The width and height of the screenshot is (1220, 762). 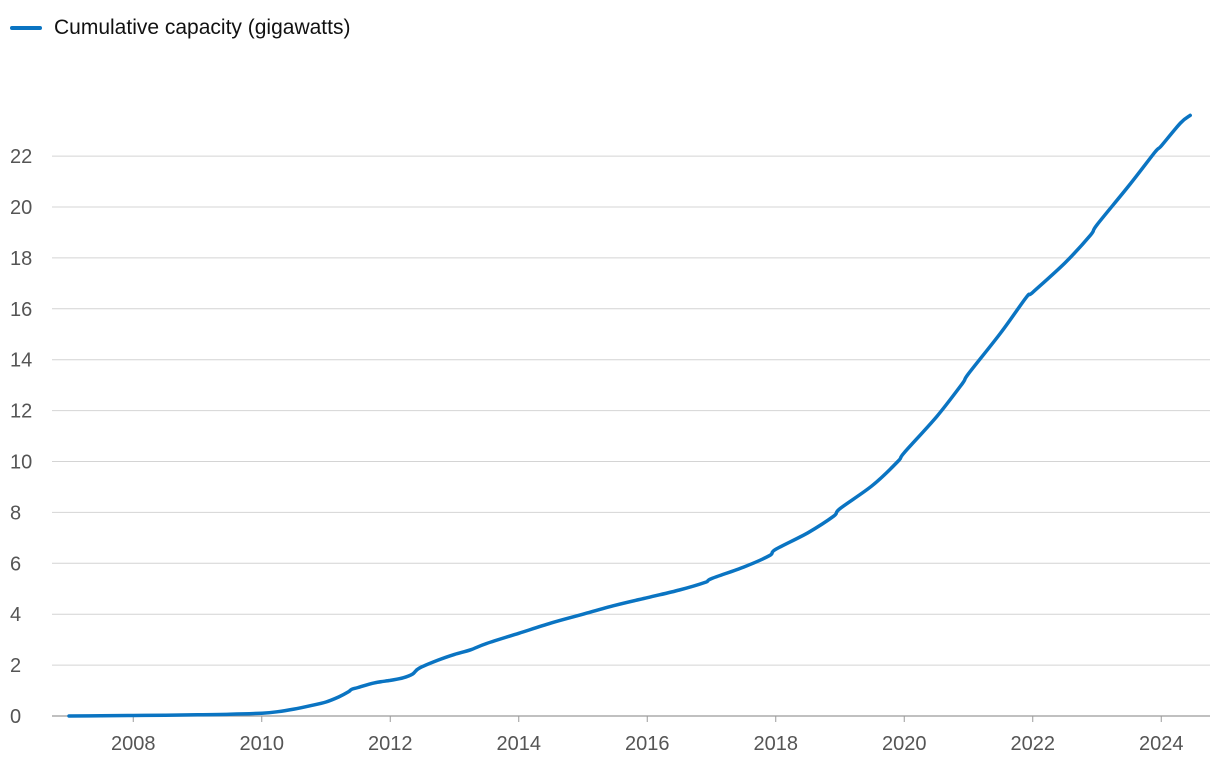 I want to click on x-tick-label: 2012, so click(x=390, y=744).